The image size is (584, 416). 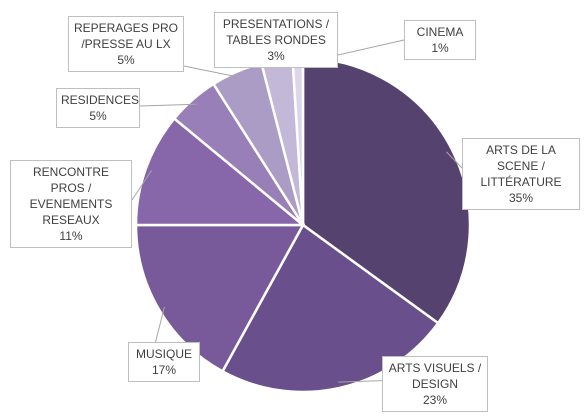 What do you see at coordinates (435, 376) in the screenshot?
I see `label-category: ARTS VISUELS / DESIGN` at bounding box center [435, 376].